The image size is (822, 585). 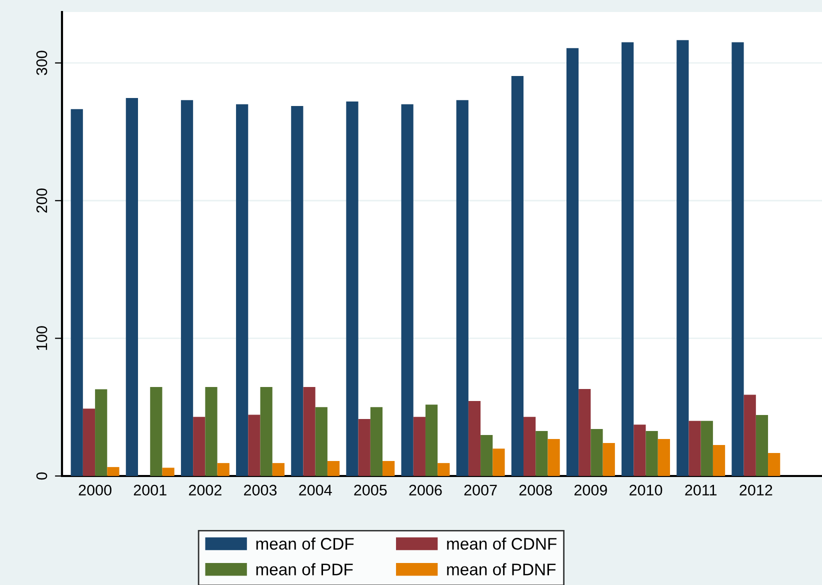 I want to click on y-tick-label: 100, so click(x=42, y=338).